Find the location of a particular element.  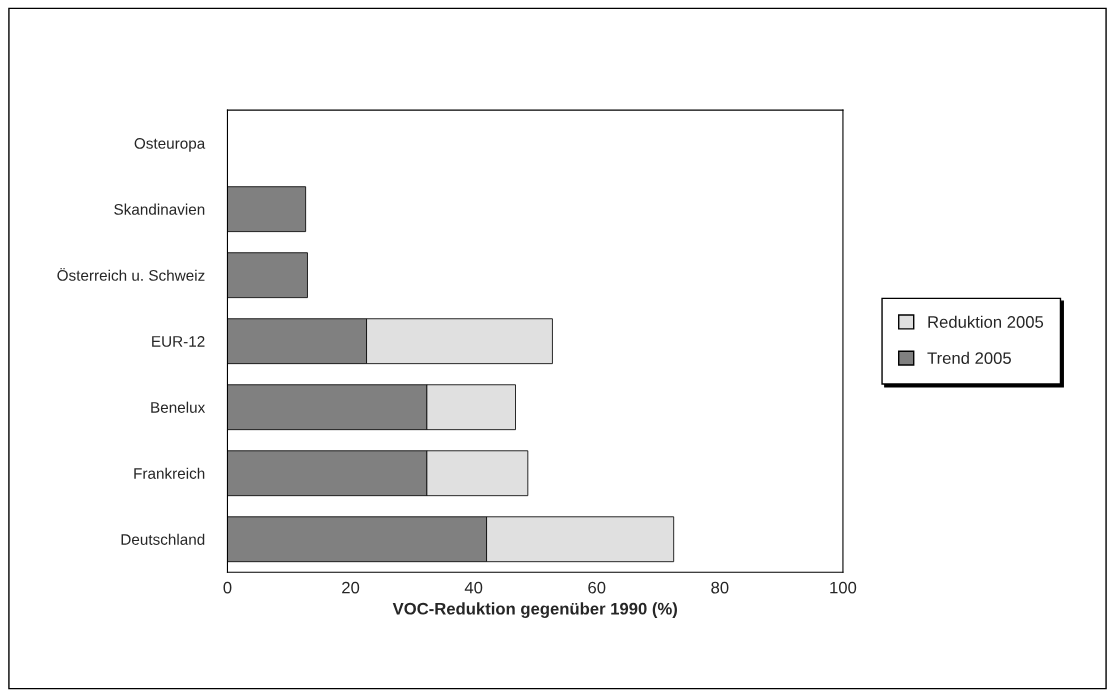

y-tick-label: Österreich u. Schweiz is located at coordinates (131, 274).